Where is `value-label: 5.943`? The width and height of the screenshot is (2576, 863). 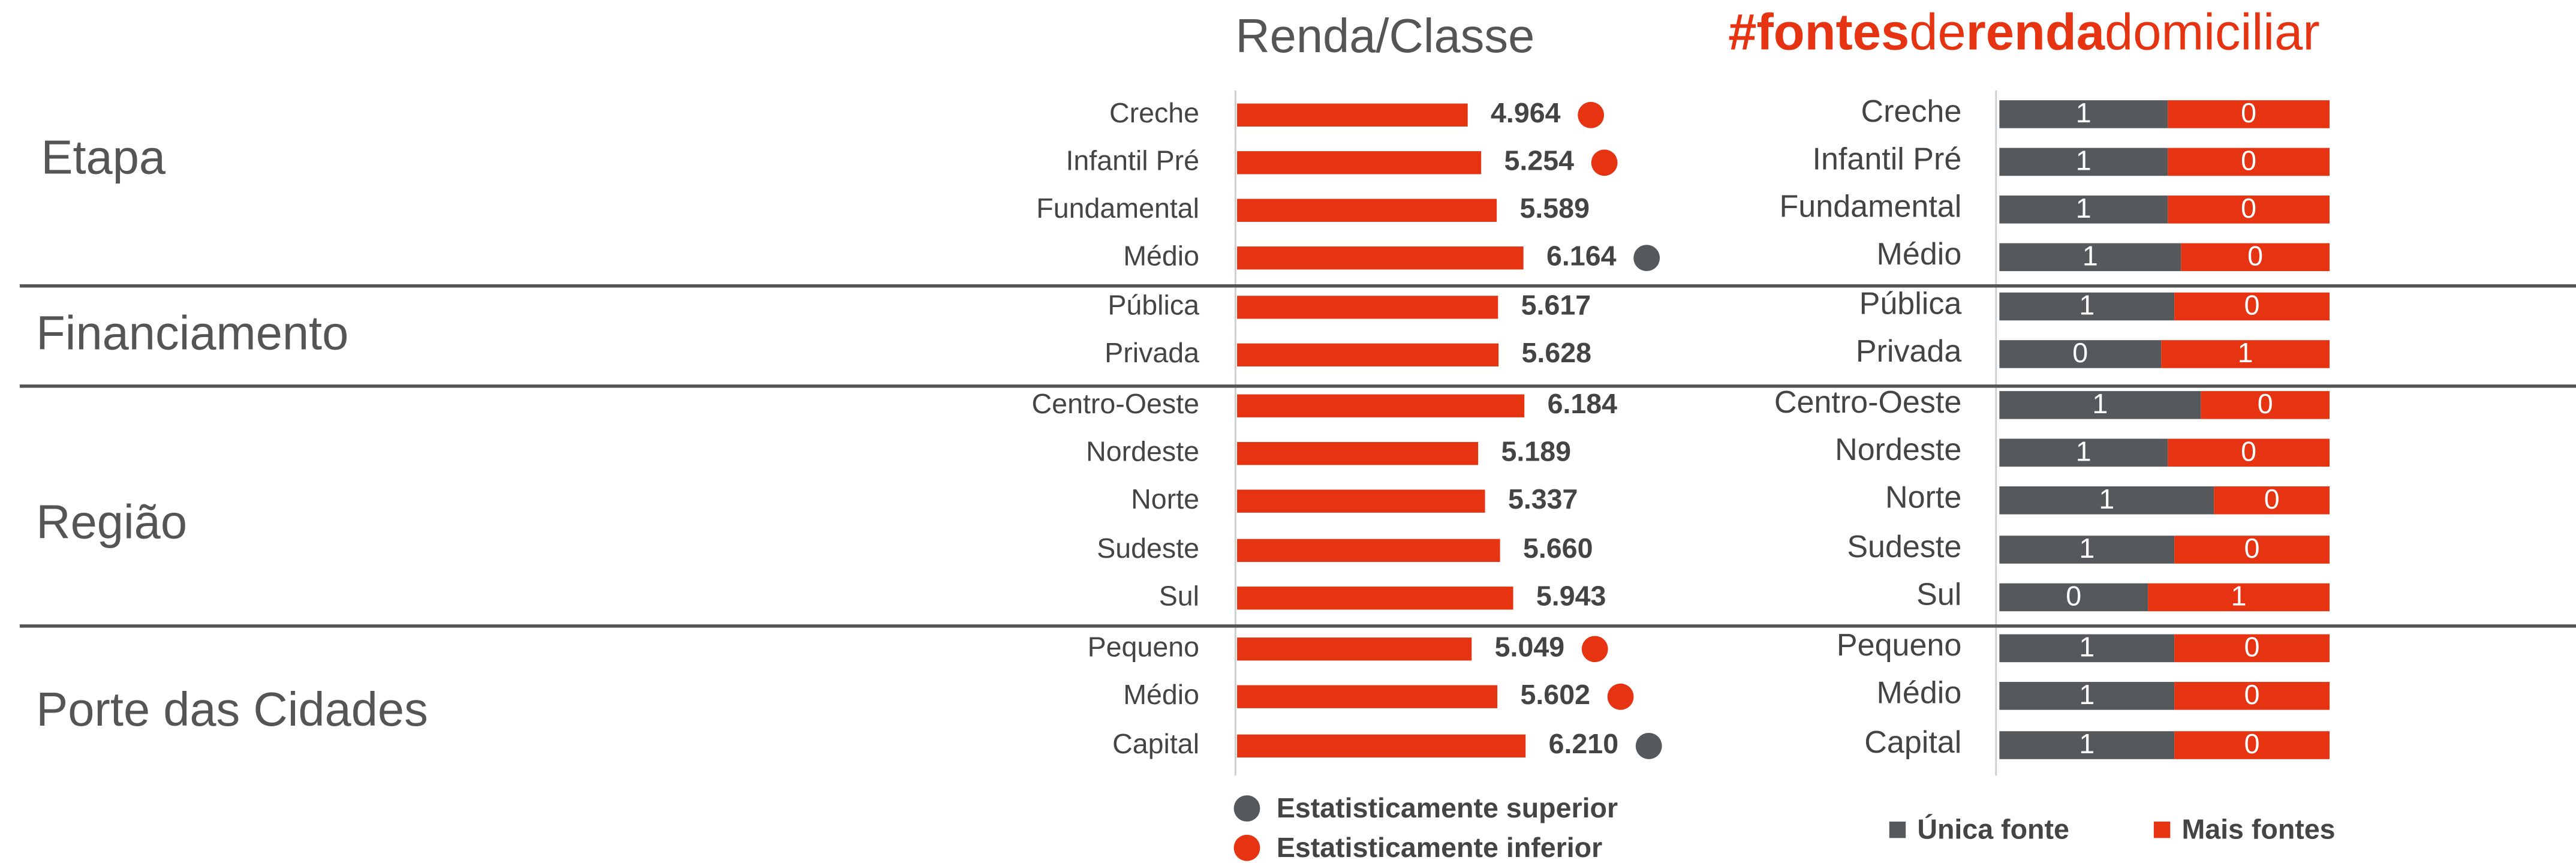 value-label: 5.943 is located at coordinates (1571, 596).